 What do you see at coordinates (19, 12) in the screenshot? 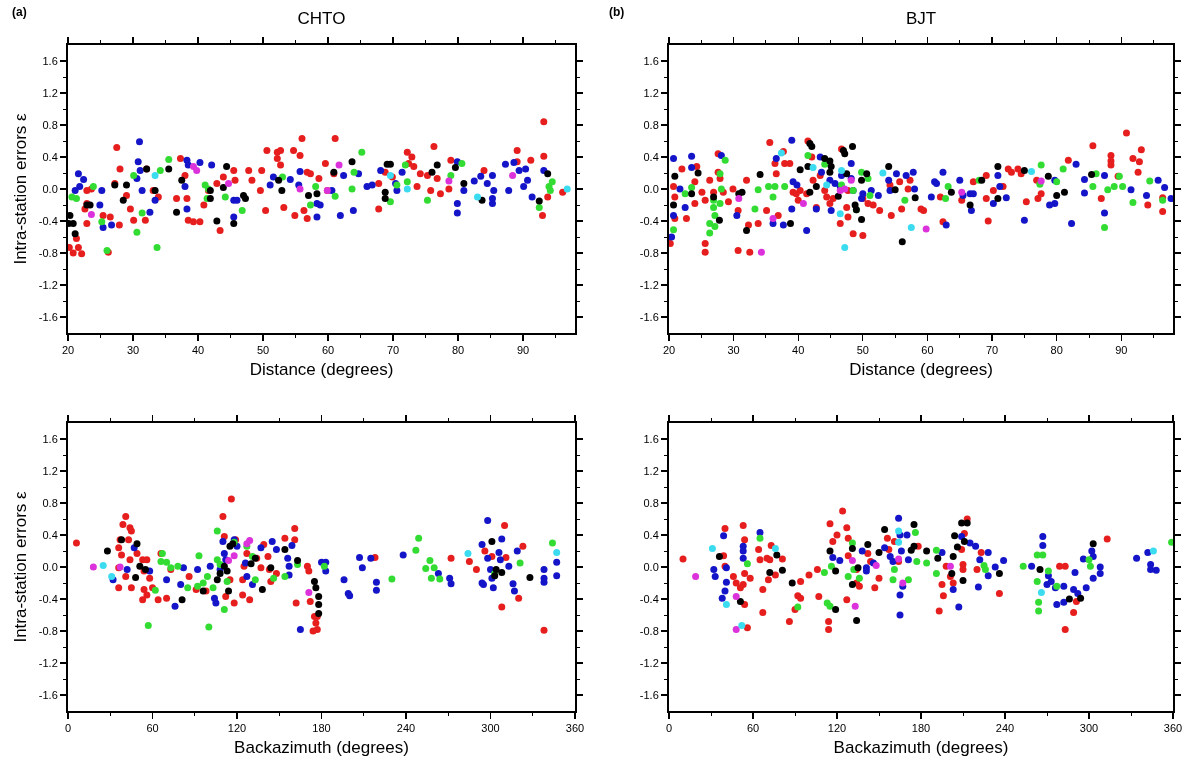
I see `text: (a)` at bounding box center [19, 12].